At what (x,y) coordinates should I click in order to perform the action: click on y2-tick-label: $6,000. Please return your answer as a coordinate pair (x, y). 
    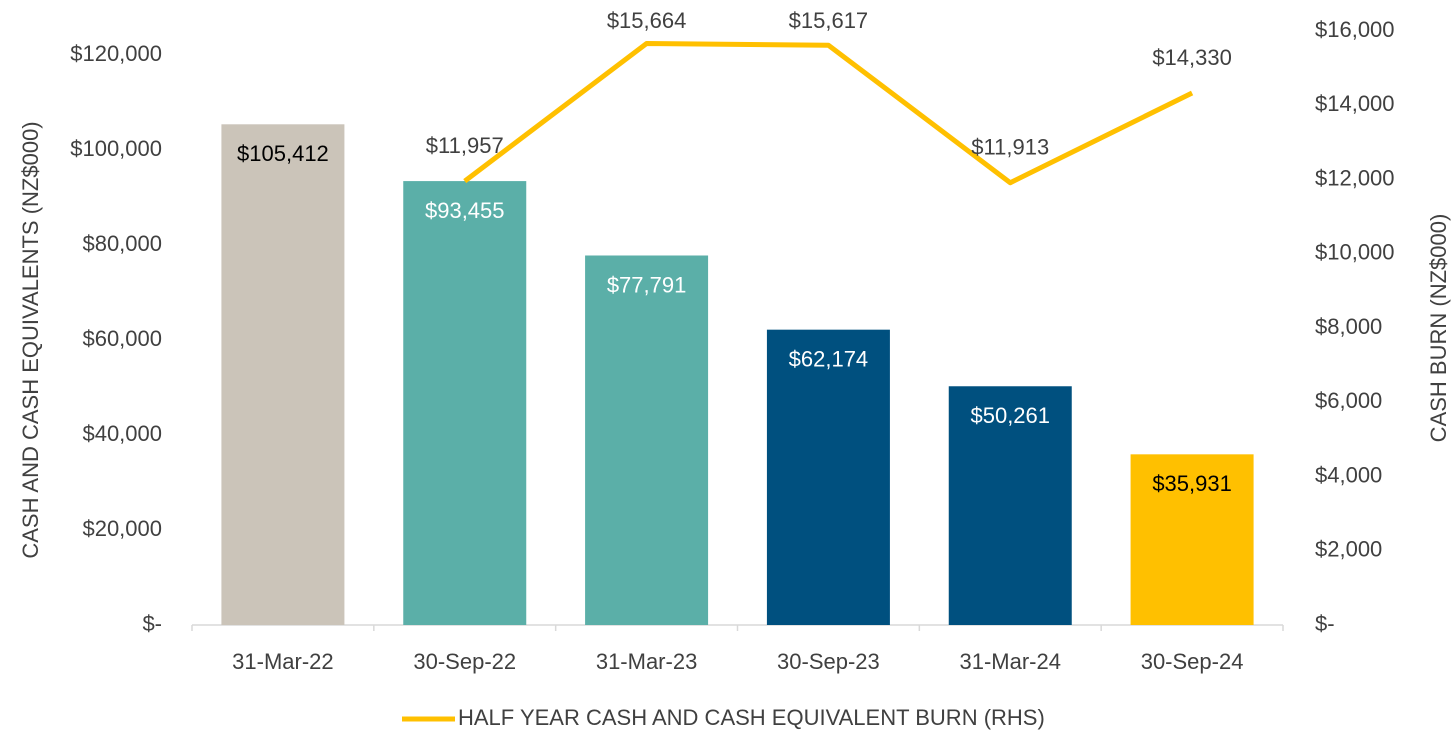
    Looking at the image, I should click on (1348, 400).